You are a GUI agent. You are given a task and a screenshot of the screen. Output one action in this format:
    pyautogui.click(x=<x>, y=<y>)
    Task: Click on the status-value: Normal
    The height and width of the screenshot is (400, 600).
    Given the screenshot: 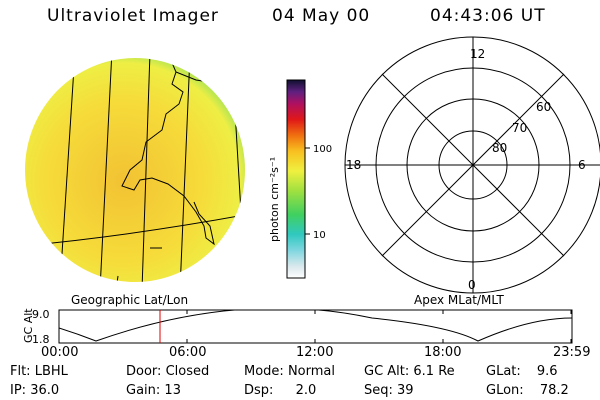 What is the action you would take?
    pyautogui.click(x=311, y=371)
    